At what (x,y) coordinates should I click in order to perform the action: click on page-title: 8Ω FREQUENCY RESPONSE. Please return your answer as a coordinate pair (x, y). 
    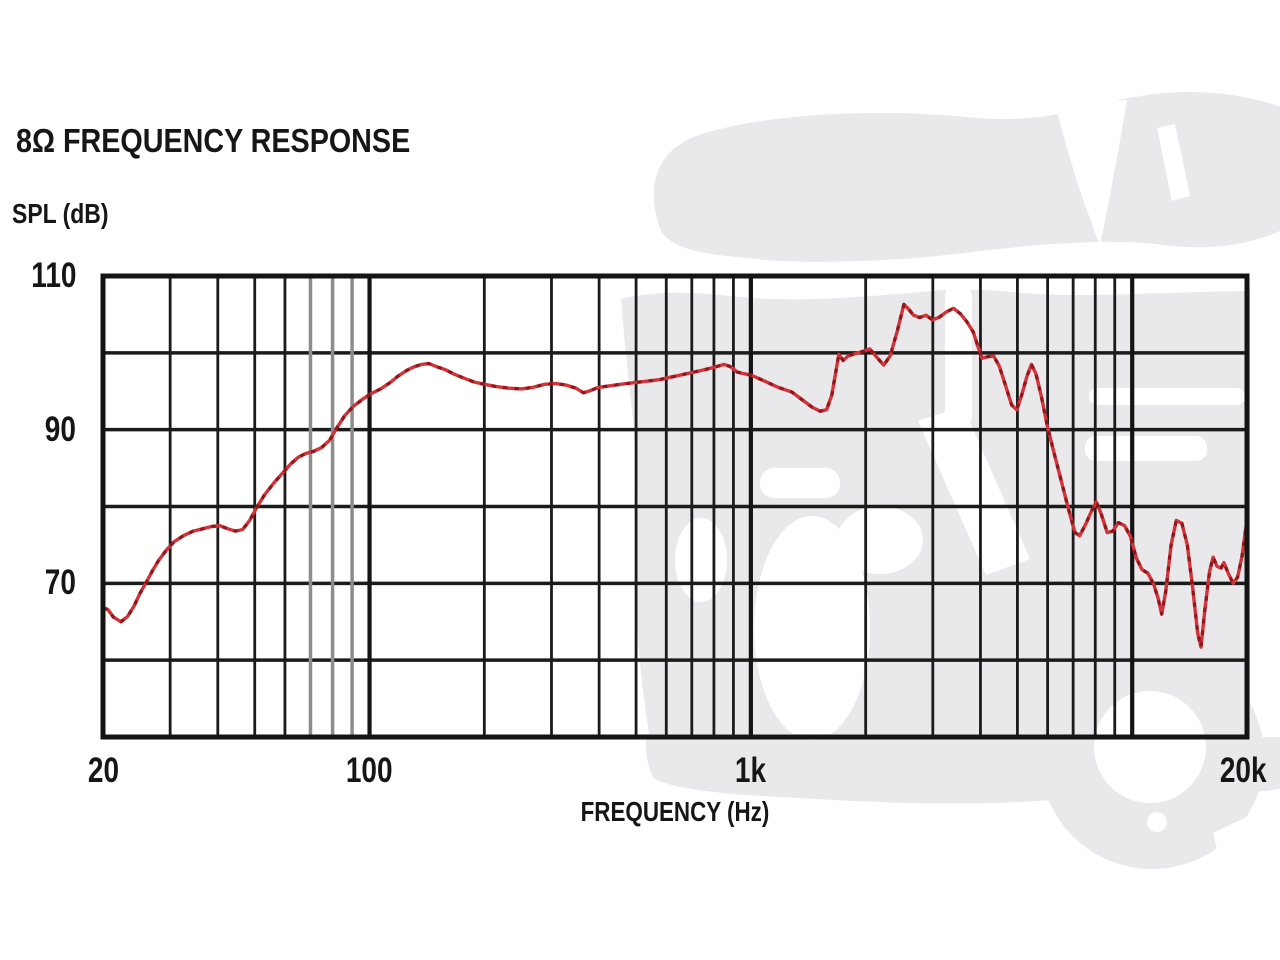
    Looking at the image, I should click on (242, 141).